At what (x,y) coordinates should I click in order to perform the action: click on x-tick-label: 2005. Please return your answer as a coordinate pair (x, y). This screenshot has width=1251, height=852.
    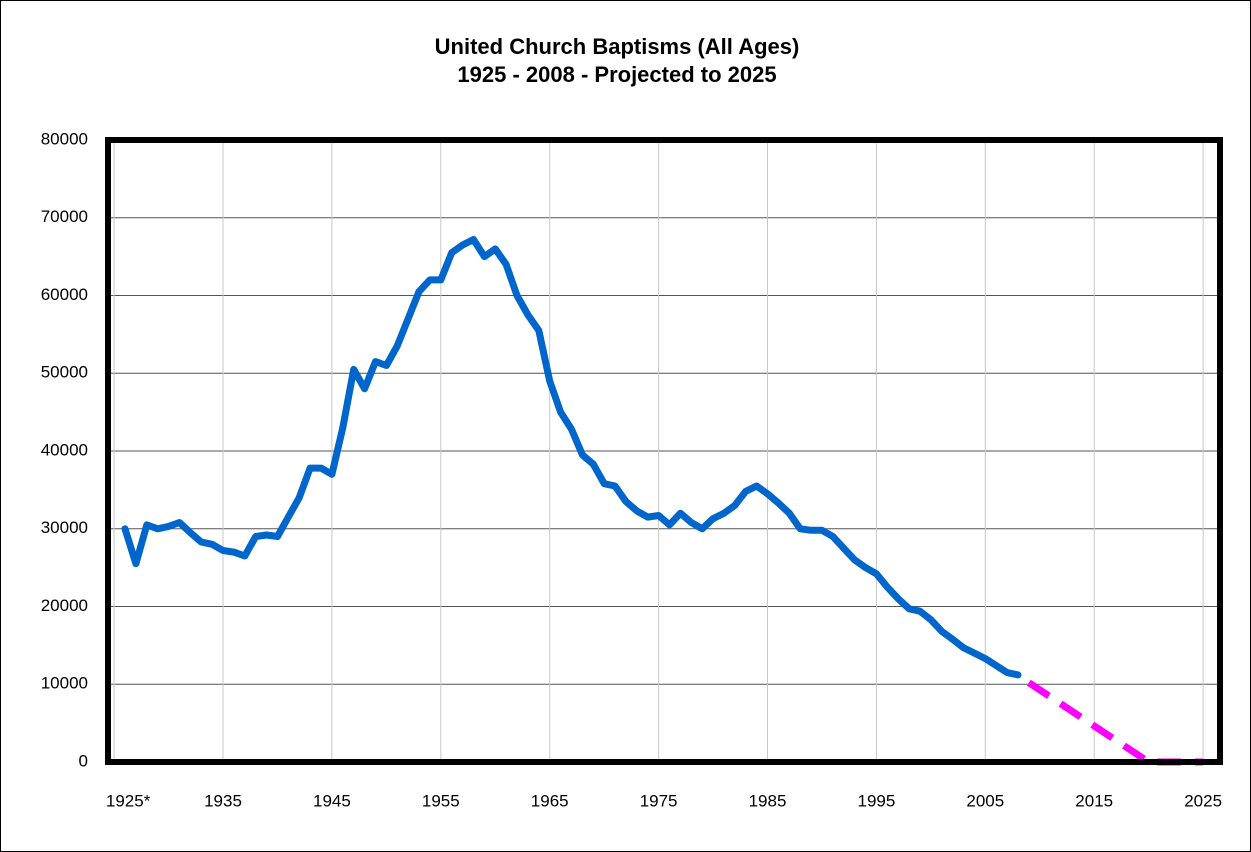
    Looking at the image, I should click on (985, 800).